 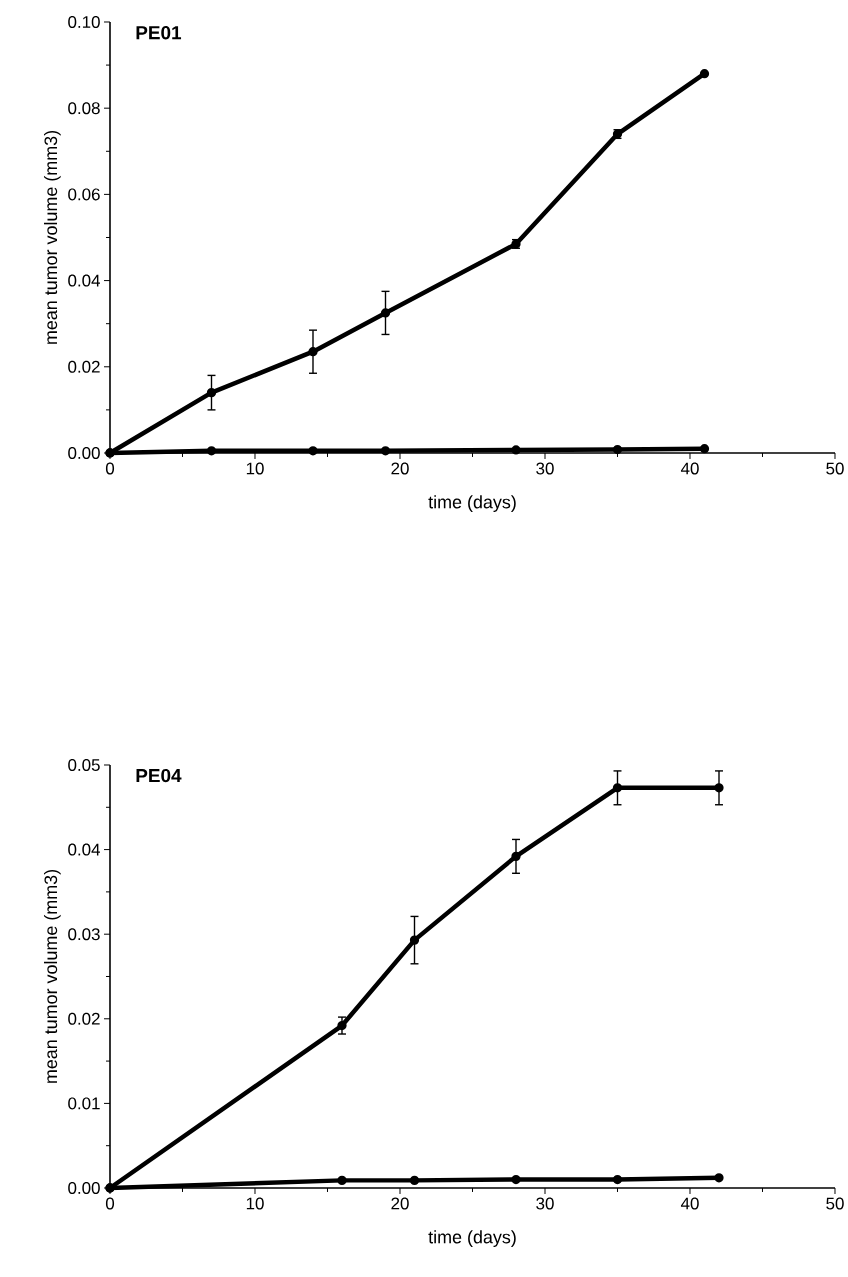 I want to click on y-tick-label: 0.08, so click(x=84, y=108).